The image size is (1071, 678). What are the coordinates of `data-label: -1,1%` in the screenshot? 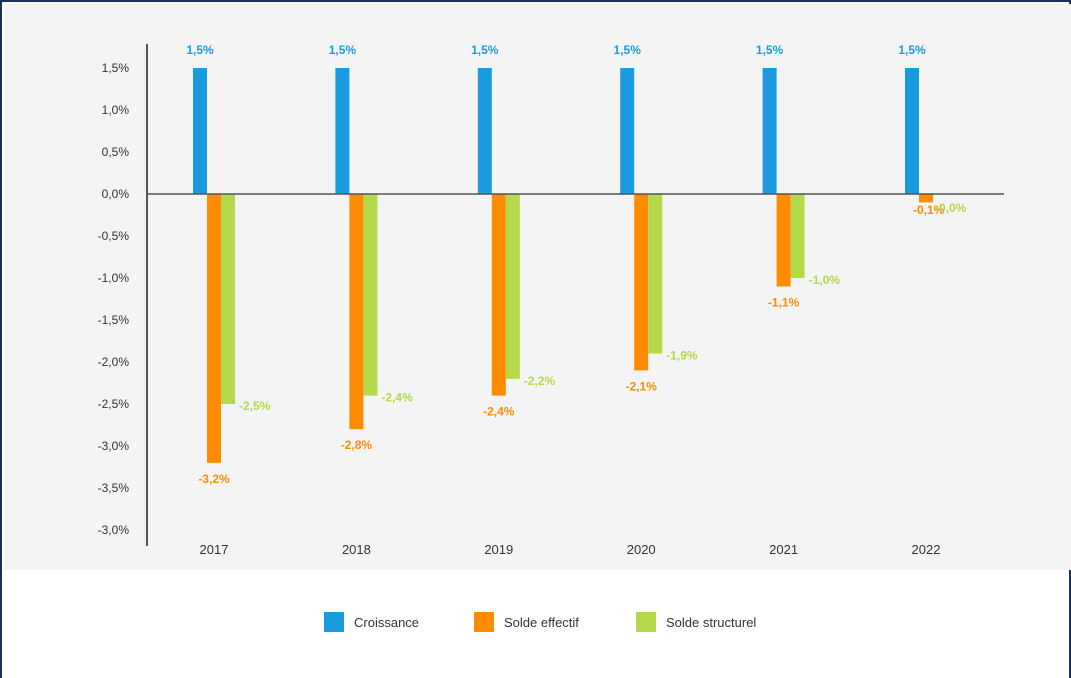 It's located at (784, 302).